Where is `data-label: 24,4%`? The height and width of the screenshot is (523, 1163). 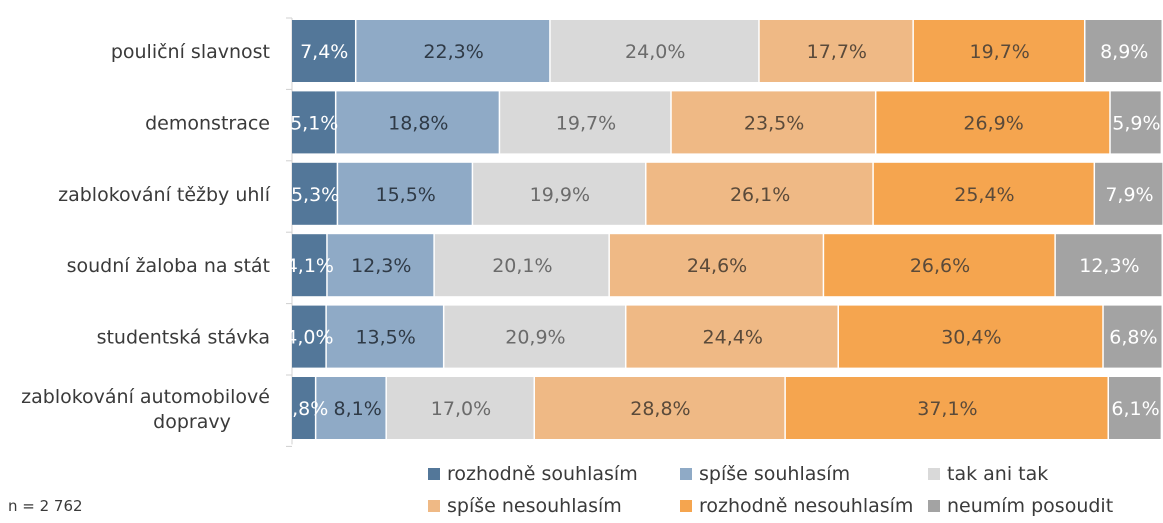 data-label: 24,4% is located at coordinates (733, 338).